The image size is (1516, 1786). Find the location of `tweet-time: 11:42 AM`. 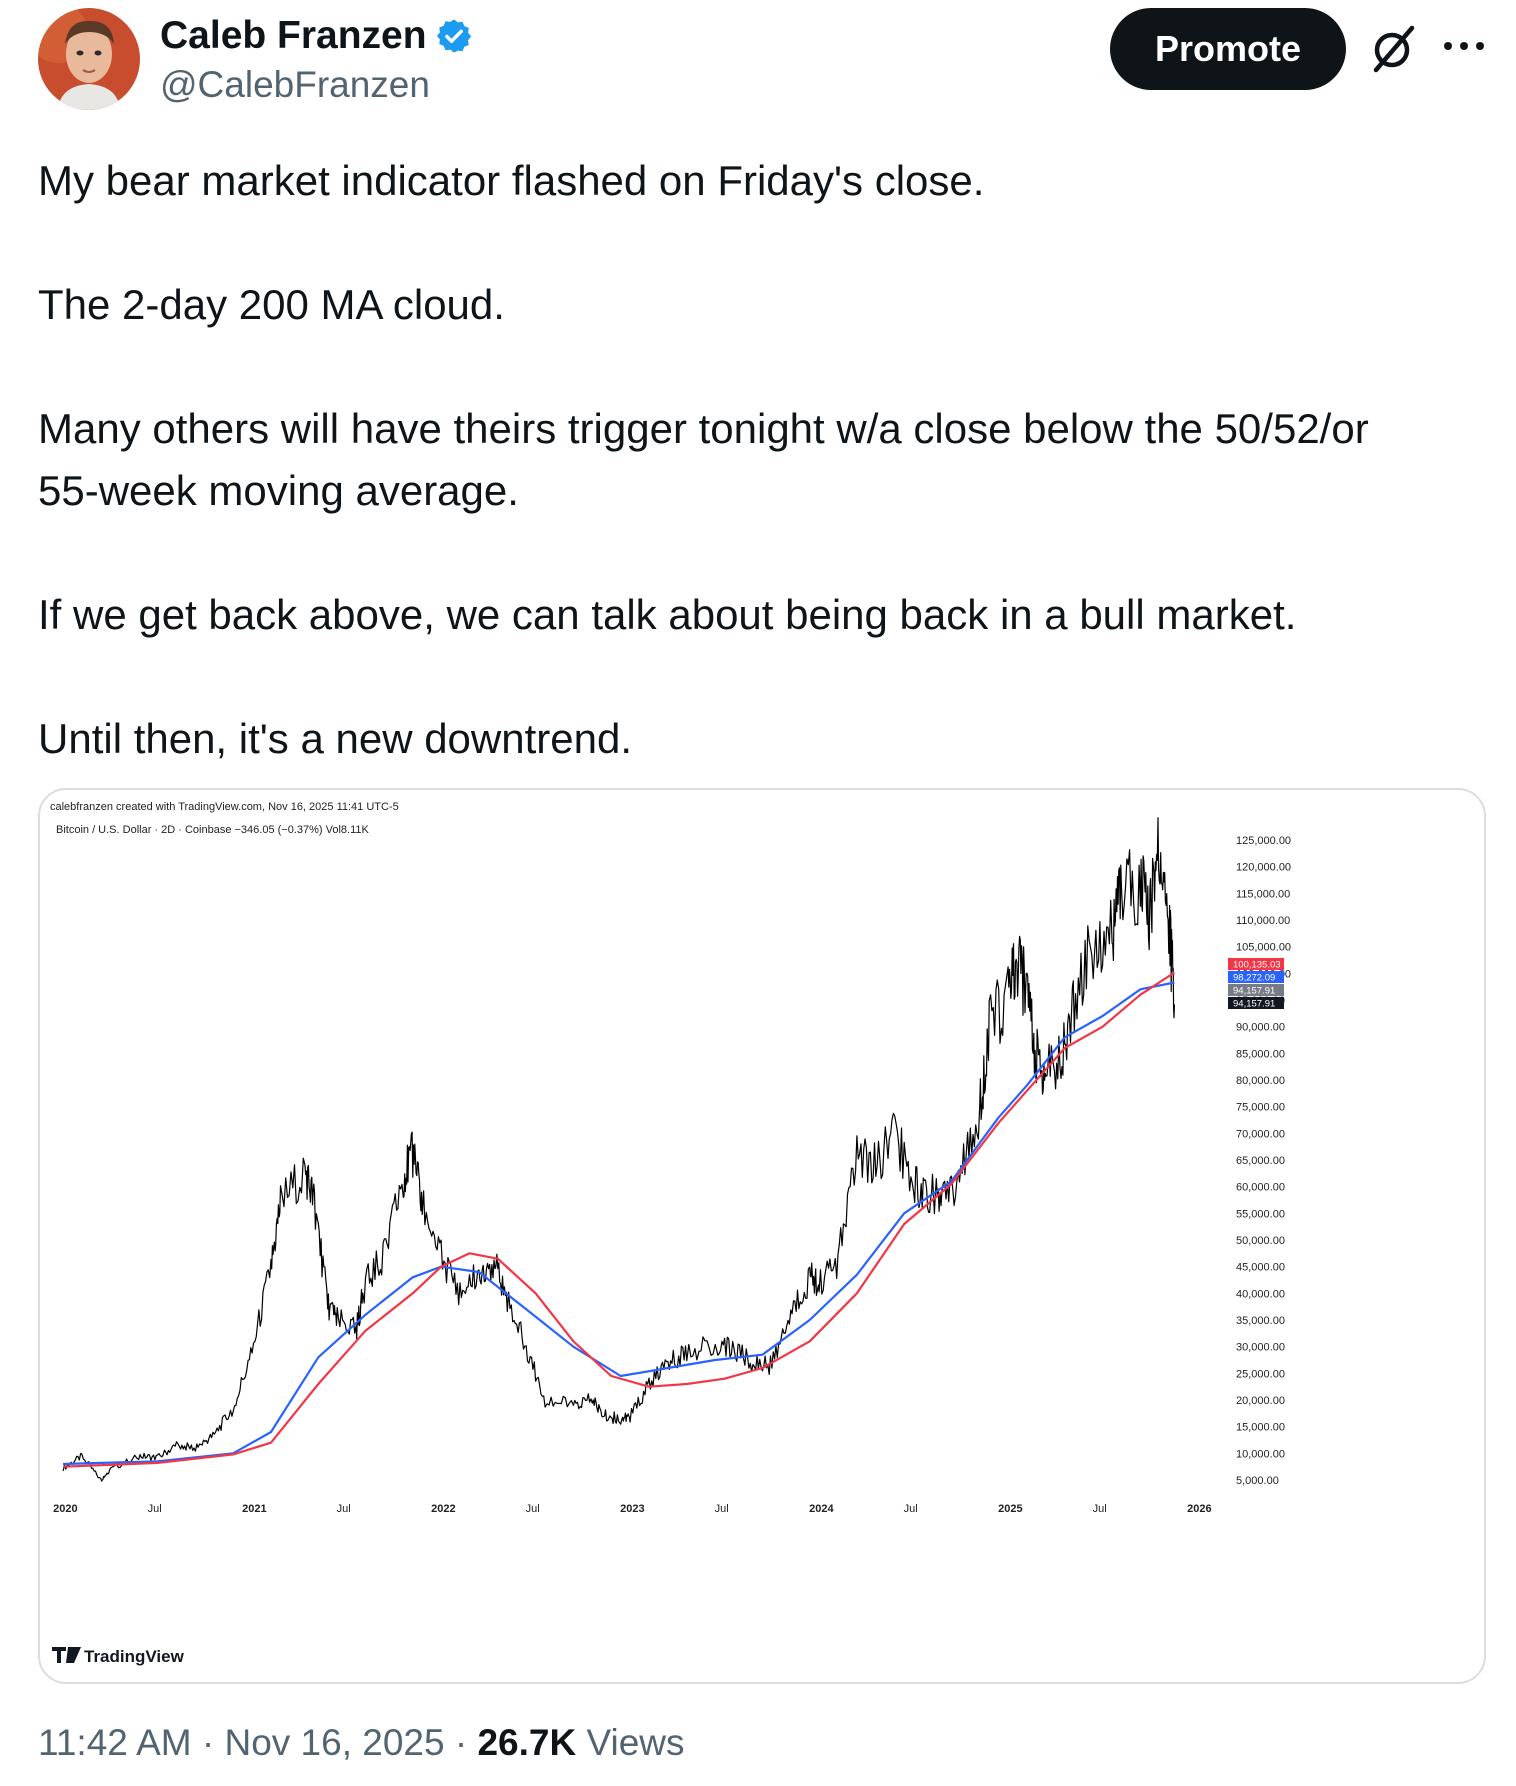

tweet-time: 11:42 AM is located at coordinates (115, 1742).